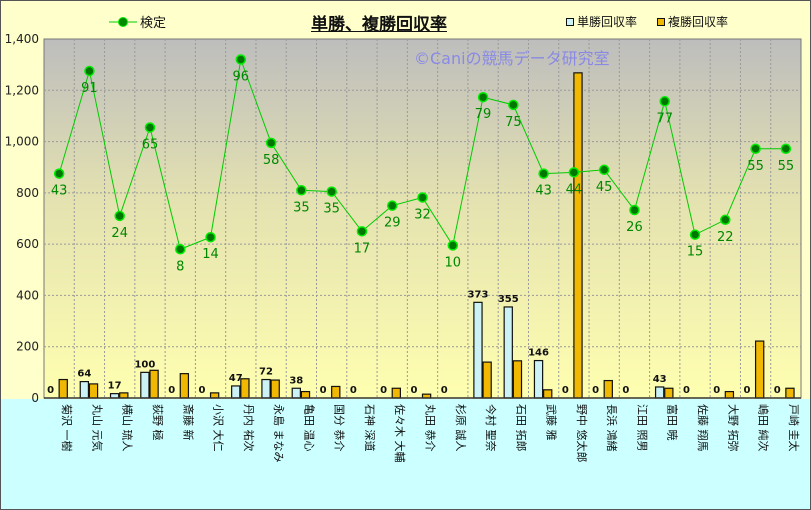  I want to click on y-tick-label: 1,200, so click(22, 90).